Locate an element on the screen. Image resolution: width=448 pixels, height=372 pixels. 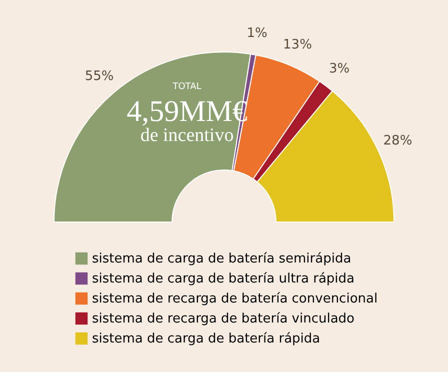
text: TOTAL is located at coordinates (187, 87).